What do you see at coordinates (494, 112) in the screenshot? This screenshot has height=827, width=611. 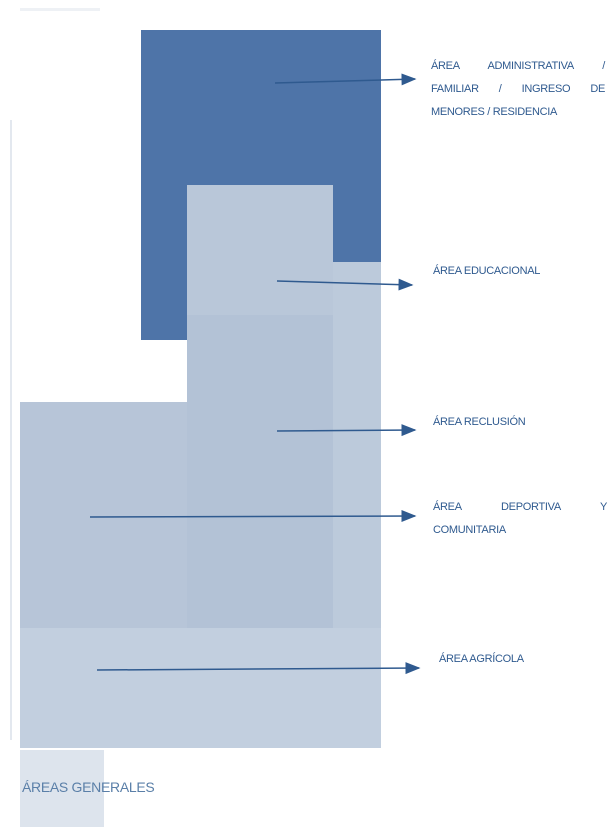 I see `label-administrativa-line-3: MENORES / RESIDENCIA` at bounding box center [494, 112].